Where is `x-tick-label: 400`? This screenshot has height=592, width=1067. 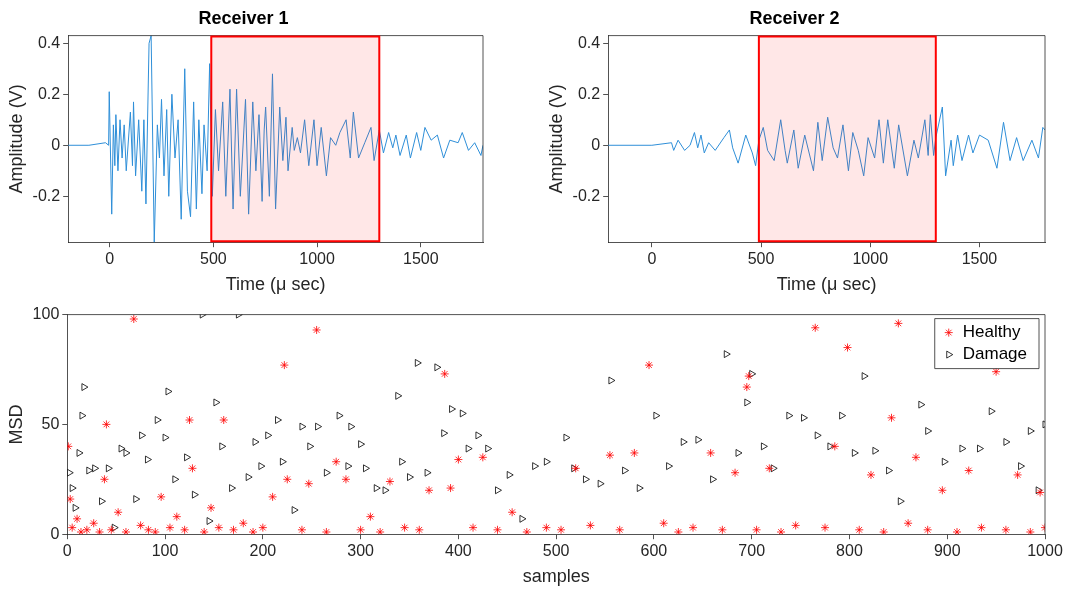 x-tick-label: 400 is located at coordinates (458, 551).